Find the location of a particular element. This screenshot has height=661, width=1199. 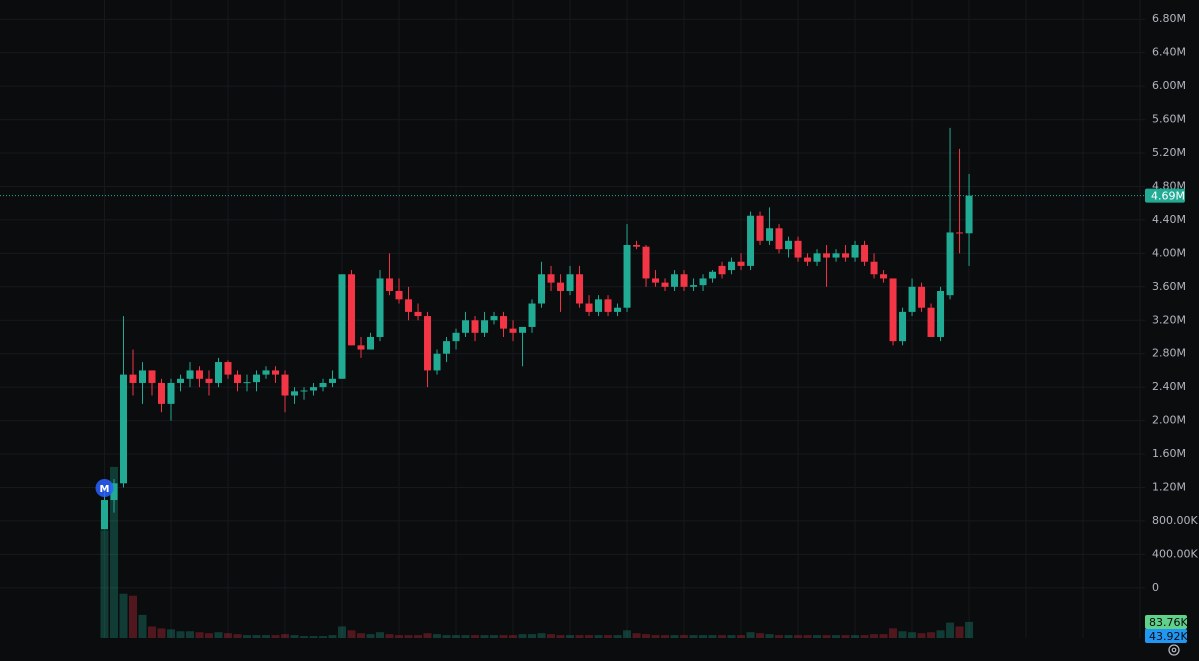

y-tick-label: 6.40M is located at coordinates (1169, 52).